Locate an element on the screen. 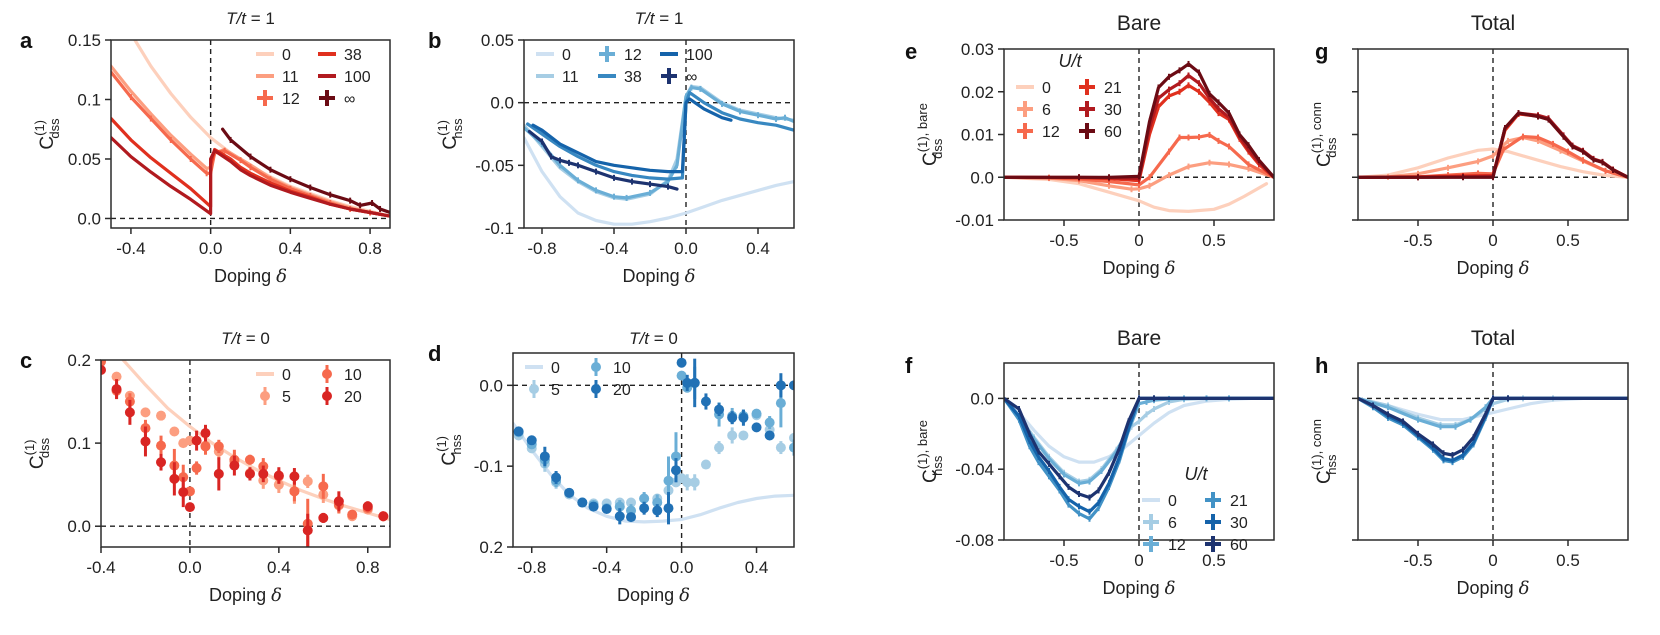  panel-letter: e is located at coordinates (911, 51).